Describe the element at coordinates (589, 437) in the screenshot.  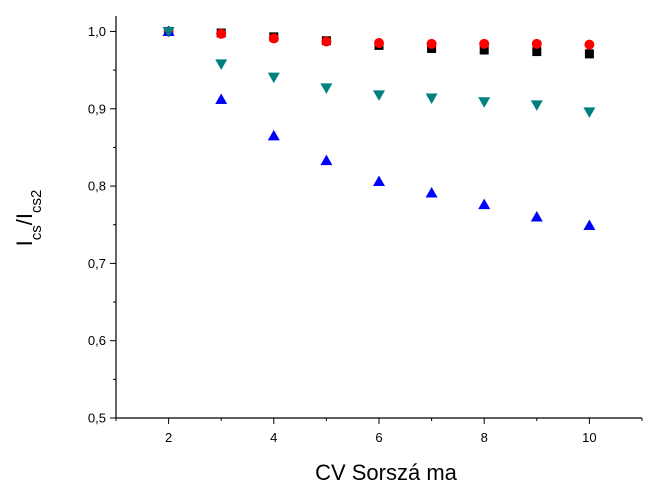
I see `x-tick-label: 10` at that location.